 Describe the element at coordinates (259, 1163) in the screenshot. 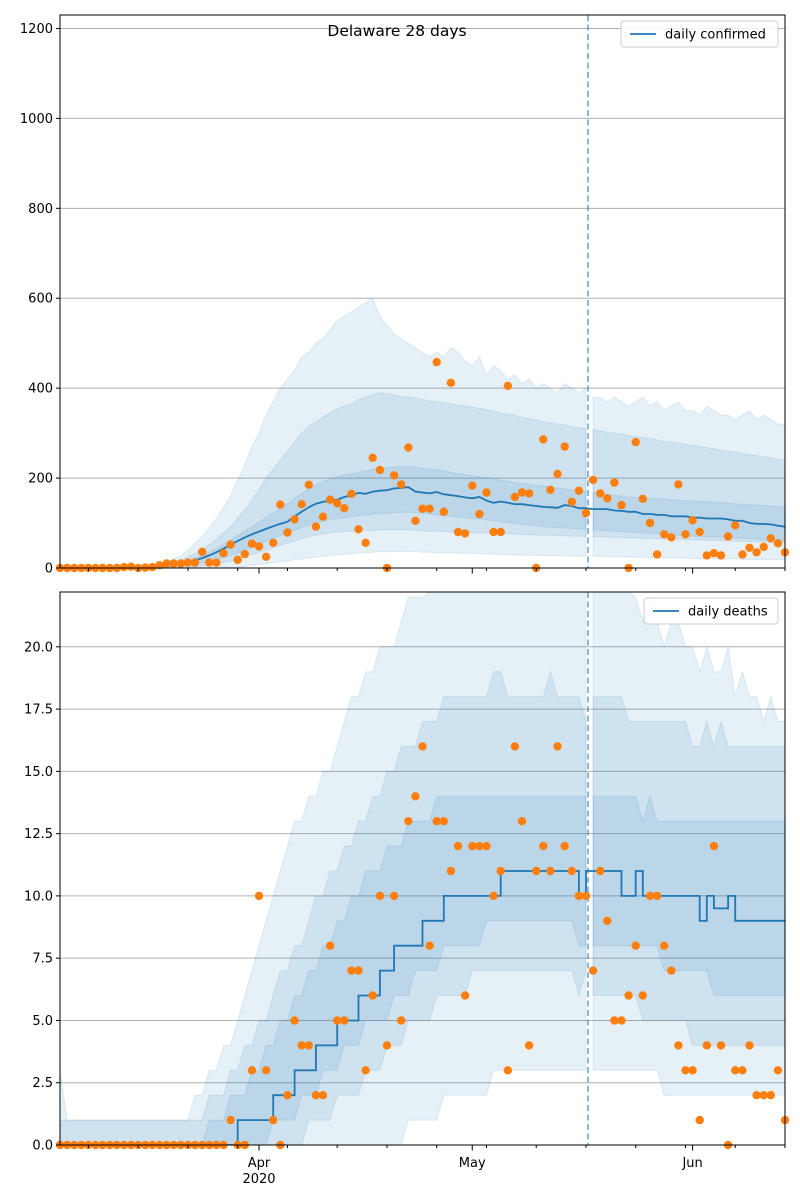

I see `x-tick-label: Apr` at that location.